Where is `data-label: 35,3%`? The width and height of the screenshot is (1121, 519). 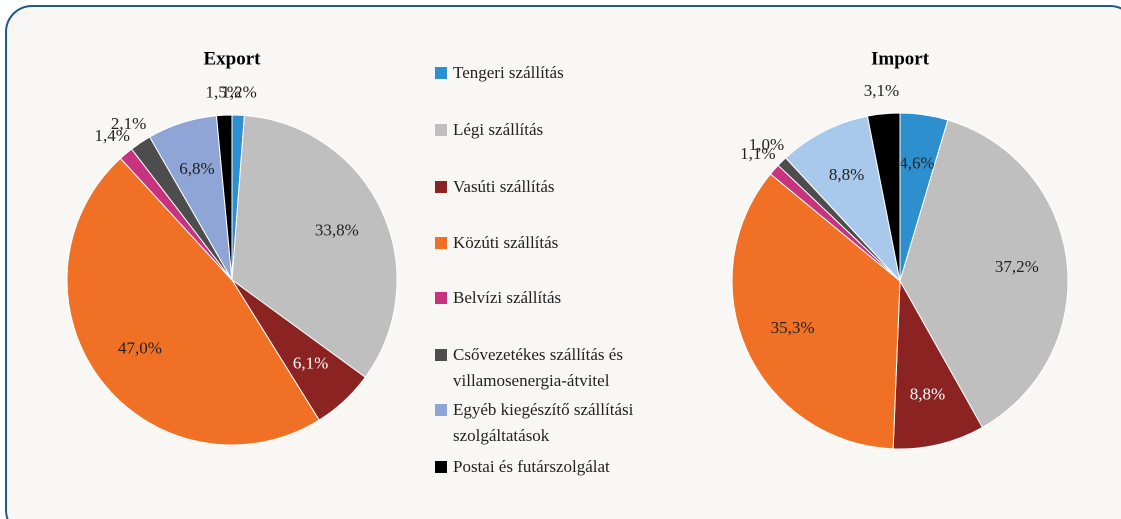 data-label: 35,3% is located at coordinates (793, 327).